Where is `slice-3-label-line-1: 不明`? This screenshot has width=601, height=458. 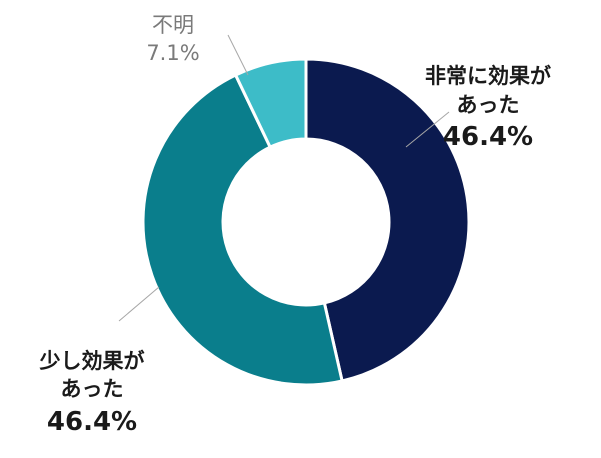
slice-3-label-line-1: 不明 is located at coordinates (173, 25).